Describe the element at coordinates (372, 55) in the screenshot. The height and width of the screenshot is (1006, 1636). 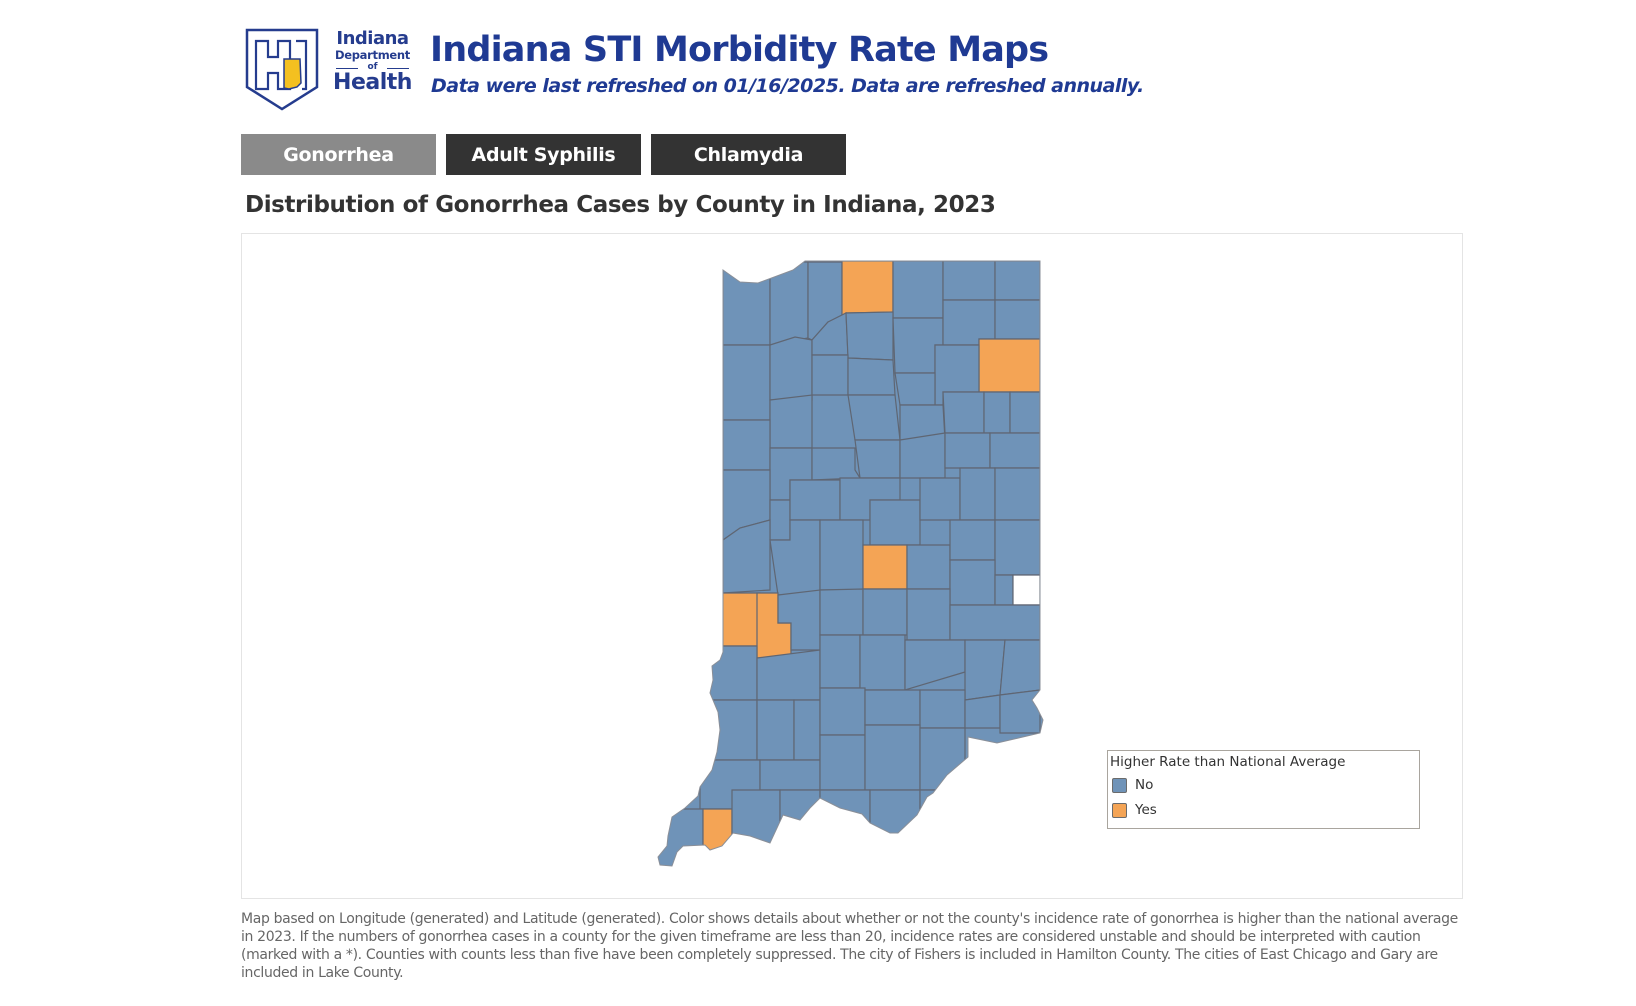
I see `logo-line-department: Department` at that location.